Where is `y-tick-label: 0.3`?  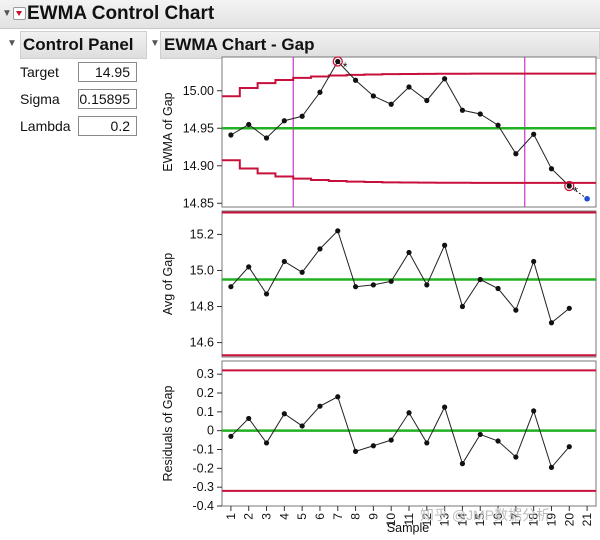 y-tick-label: 0.3 is located at coordinates (205, 374).